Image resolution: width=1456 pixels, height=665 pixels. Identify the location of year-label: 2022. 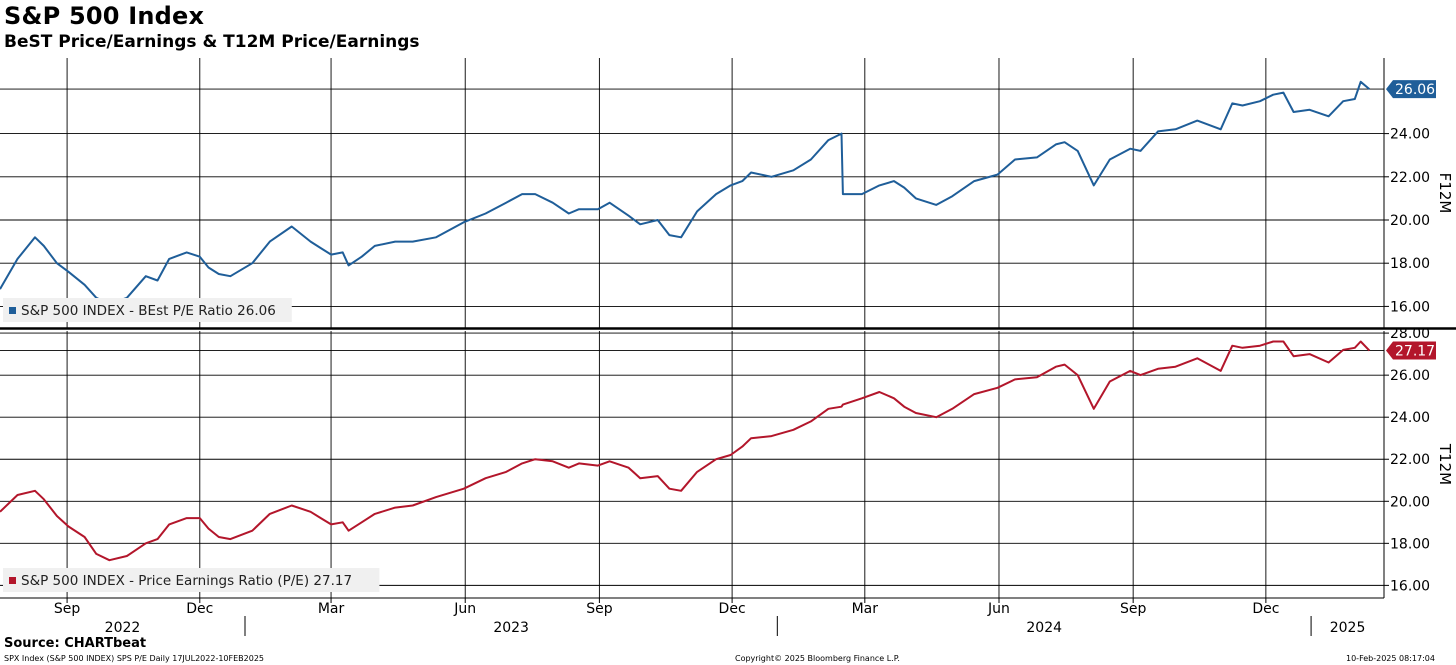
(123, 628).